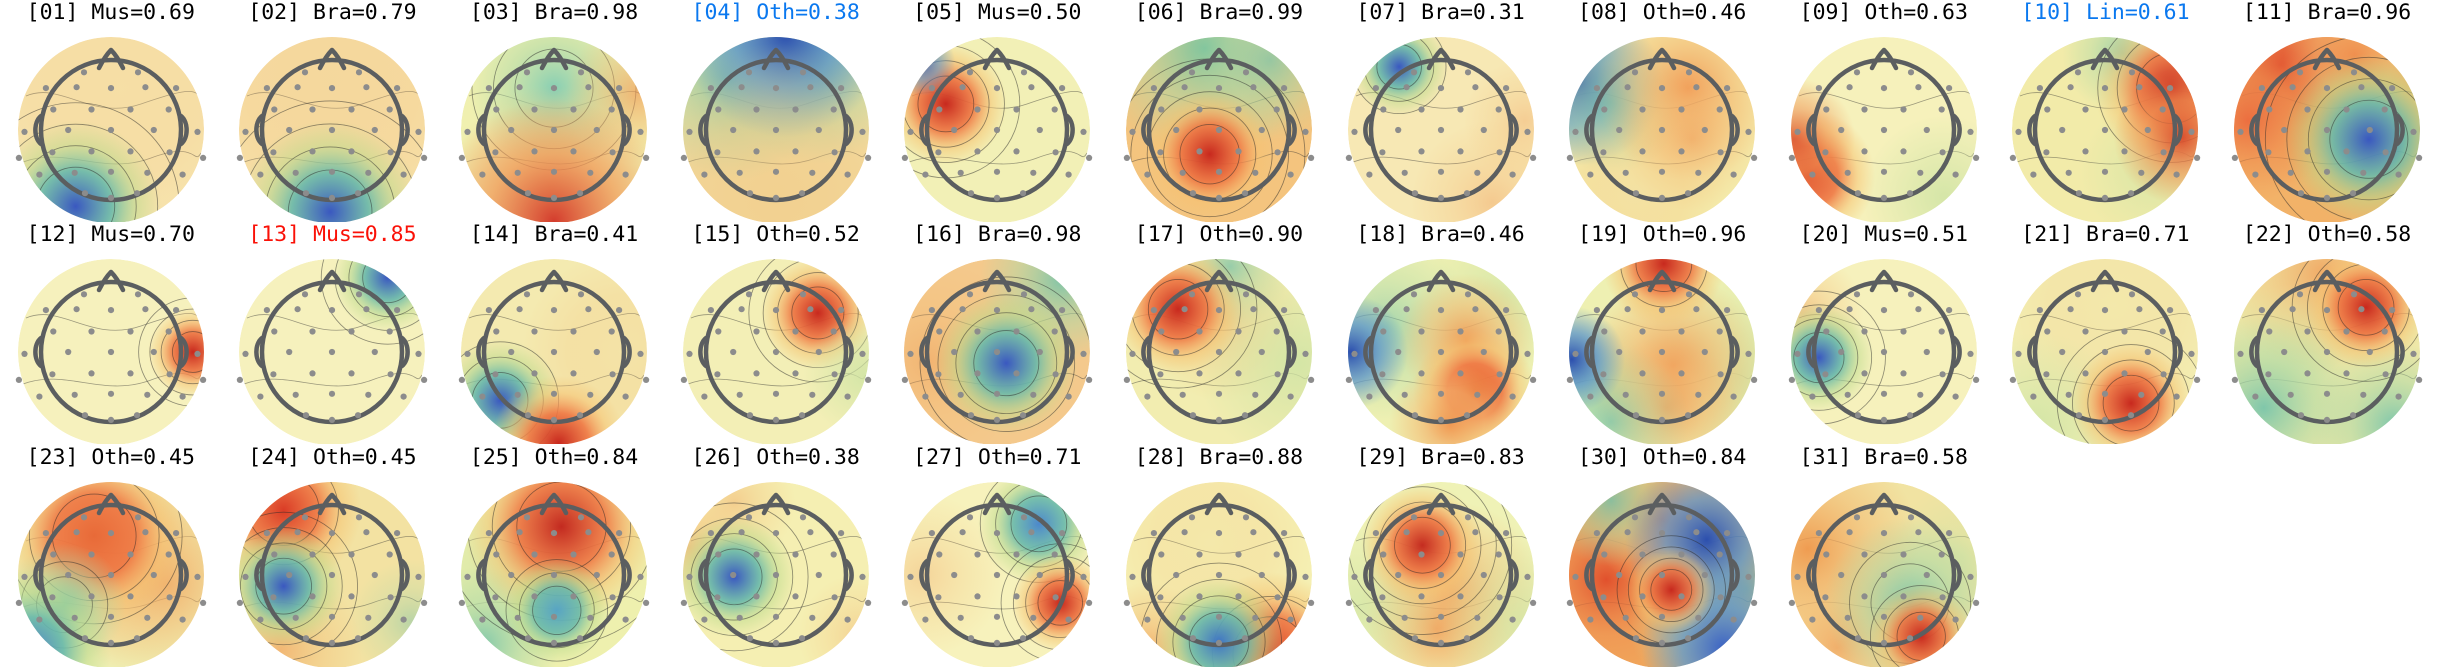 Image resolution: width=2438 pixels, height=667 pixels. I want to click on ica-component-cell: [17] Oth=0.90, so click(1219, 333).